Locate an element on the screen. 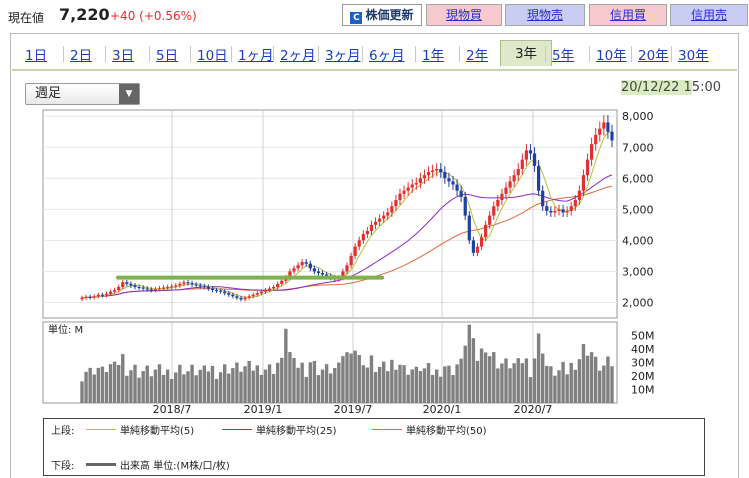  tab-8: 6ヶ月 is located at coordinates (387, 56).